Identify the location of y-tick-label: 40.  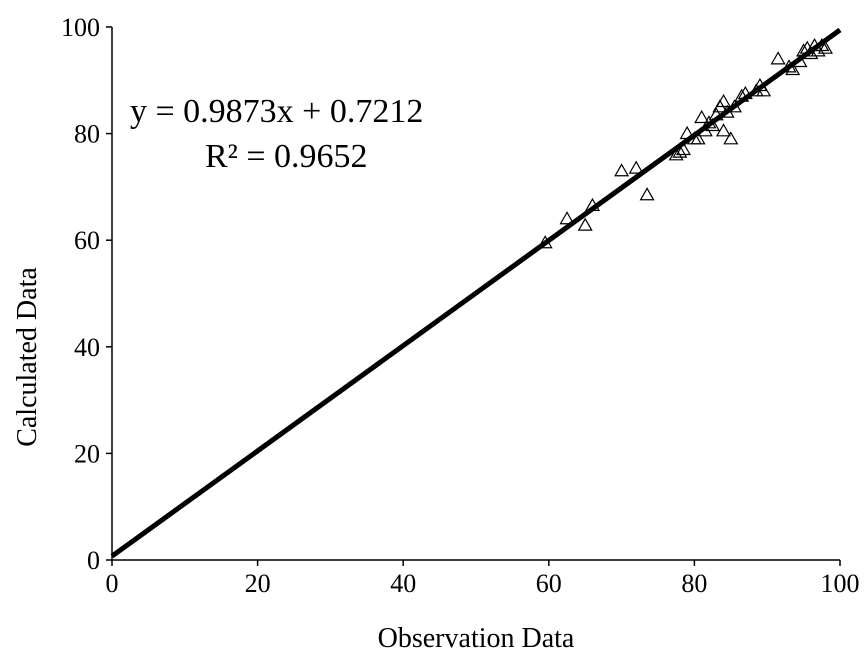
(87, 347).